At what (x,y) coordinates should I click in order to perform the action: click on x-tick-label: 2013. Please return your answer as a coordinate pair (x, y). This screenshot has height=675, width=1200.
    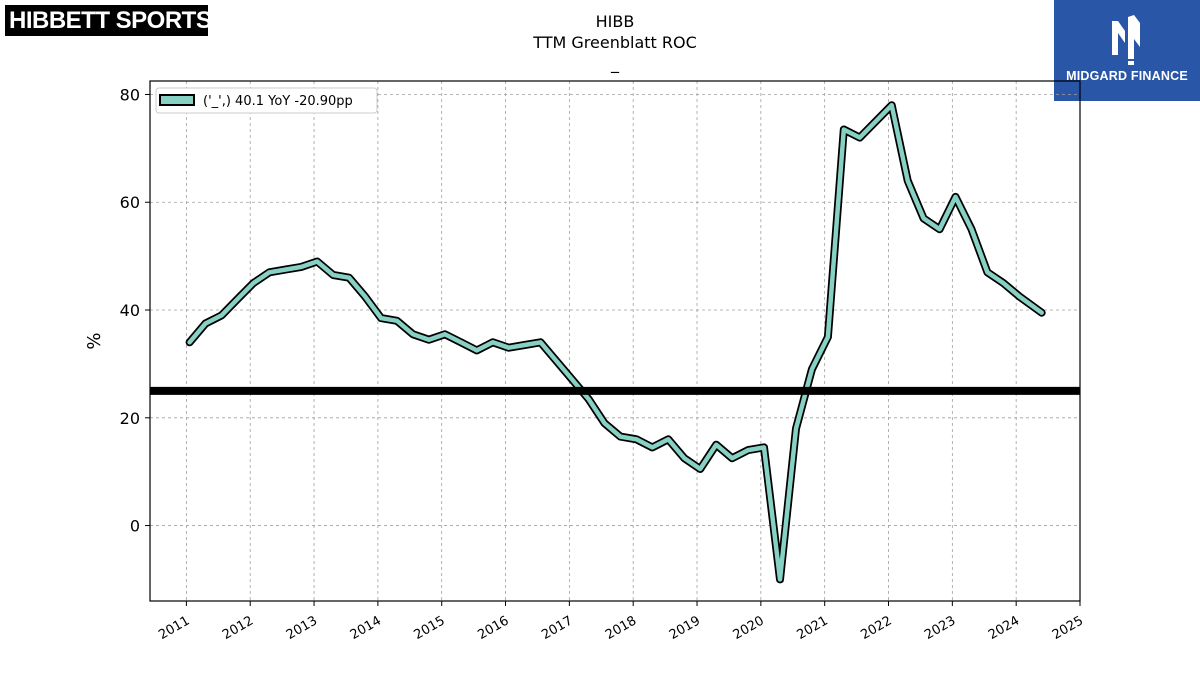
    Looking at the image, I should click on (302, 628).